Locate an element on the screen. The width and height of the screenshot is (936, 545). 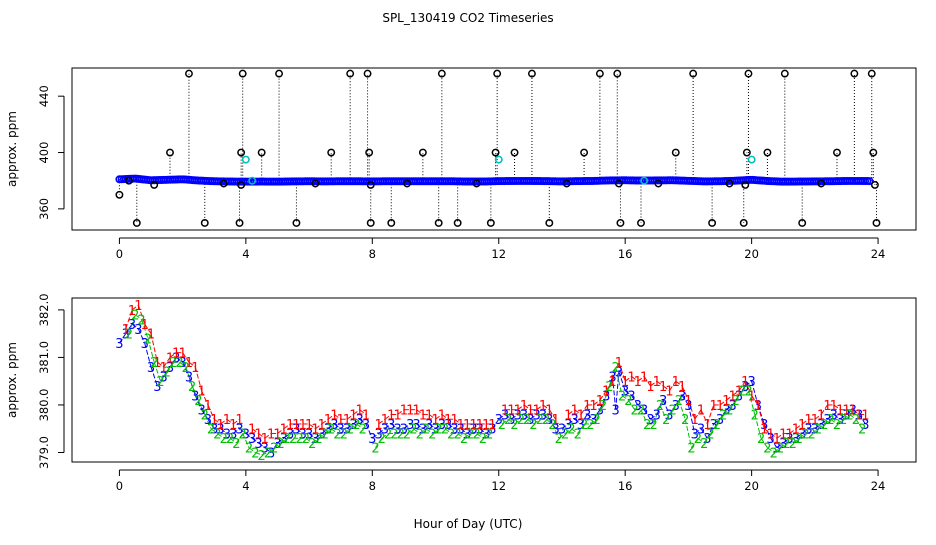
bot-y-tick-label: 381.0 is located at coordinates (44, 357).